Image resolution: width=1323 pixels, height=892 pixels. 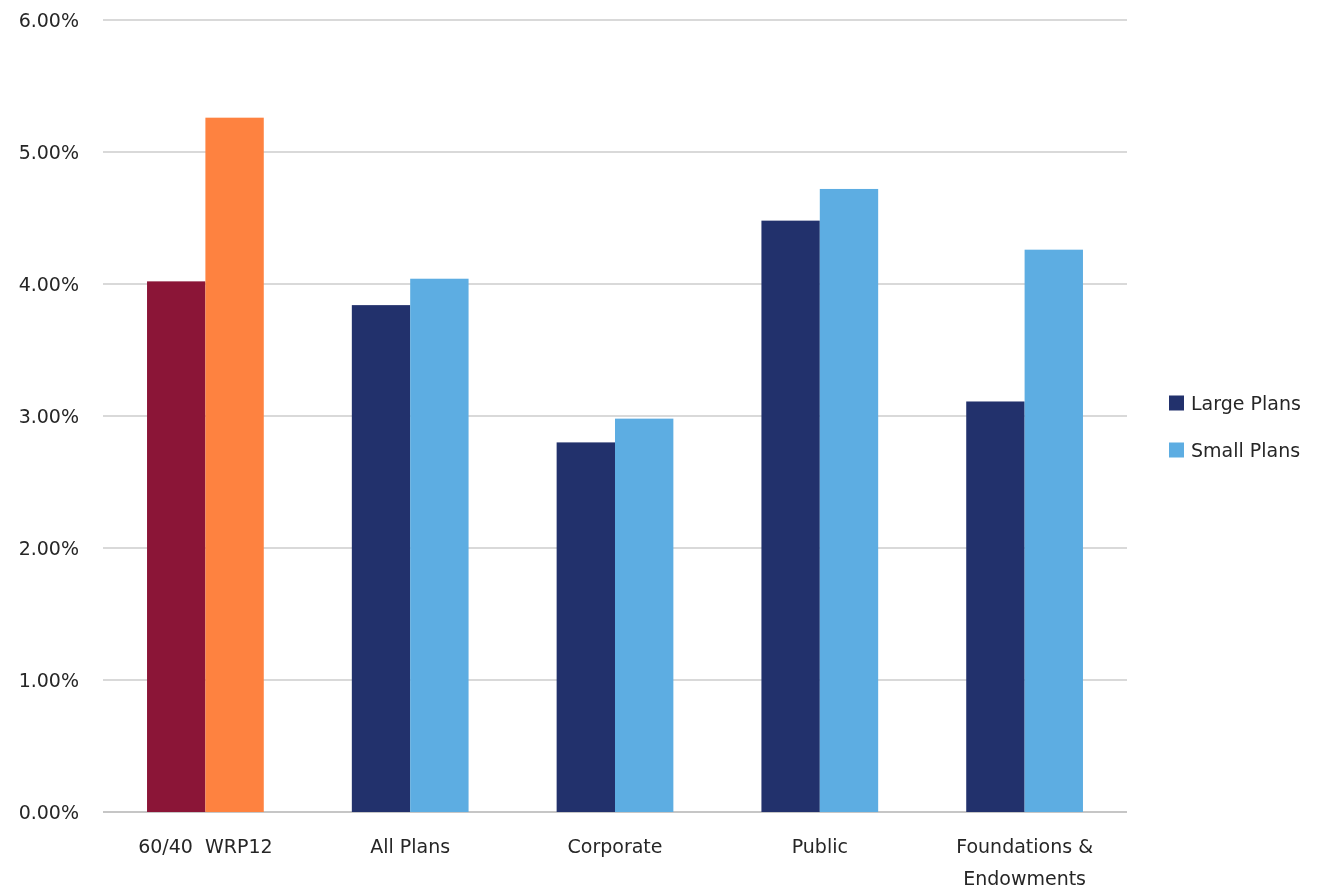 I want to click on x-tick-label: Public, so click(x=819, y=846).